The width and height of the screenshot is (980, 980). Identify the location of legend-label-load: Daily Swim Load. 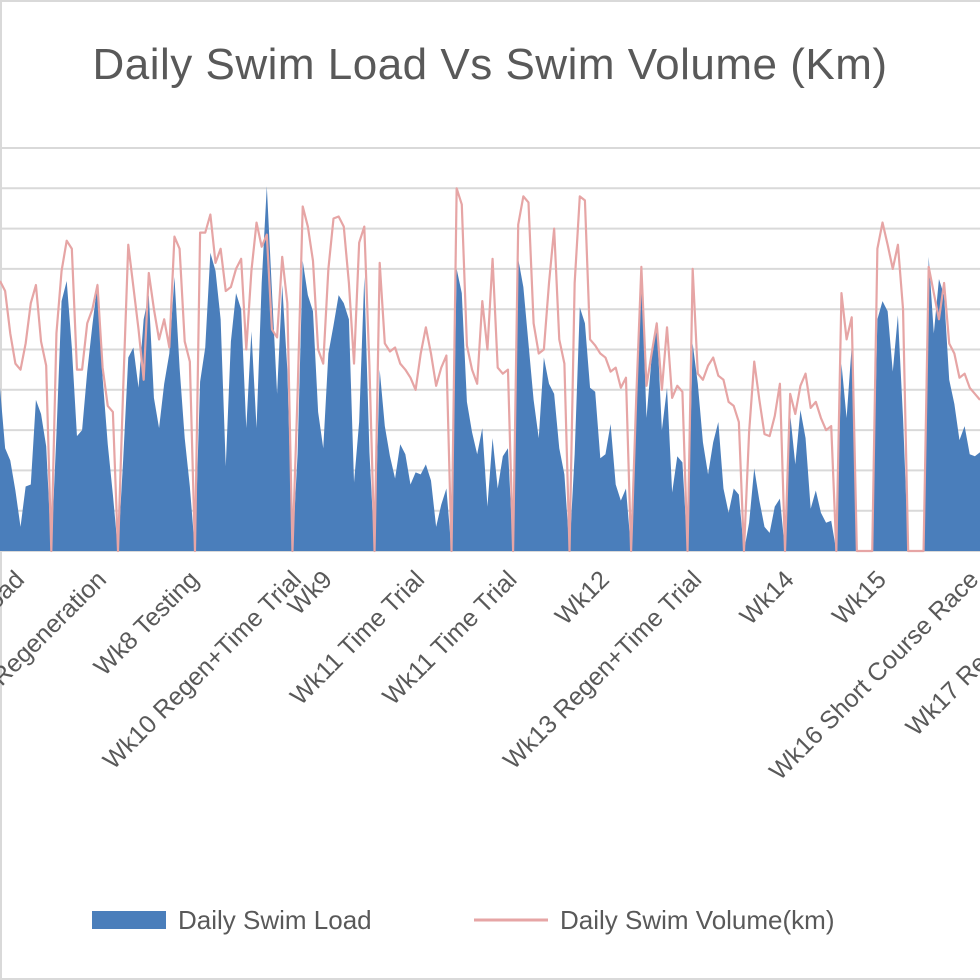
(275, 920).